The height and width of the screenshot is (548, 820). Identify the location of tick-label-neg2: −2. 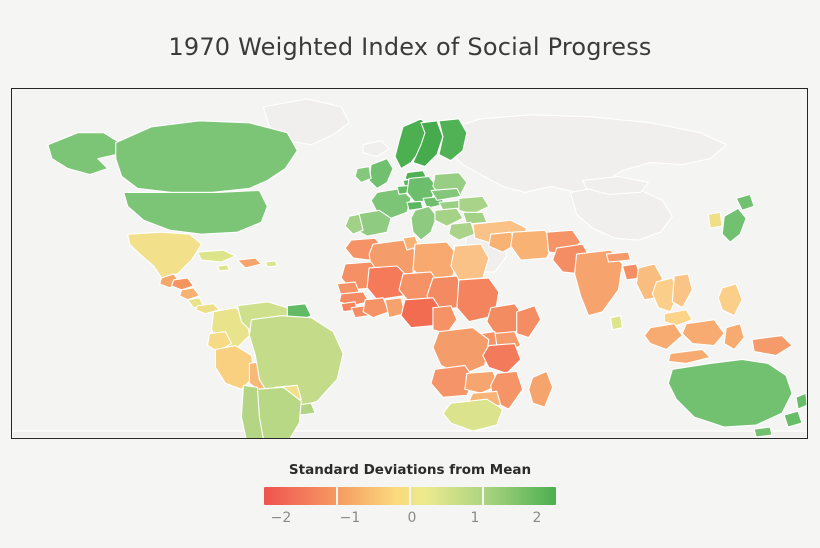
(281, 518).